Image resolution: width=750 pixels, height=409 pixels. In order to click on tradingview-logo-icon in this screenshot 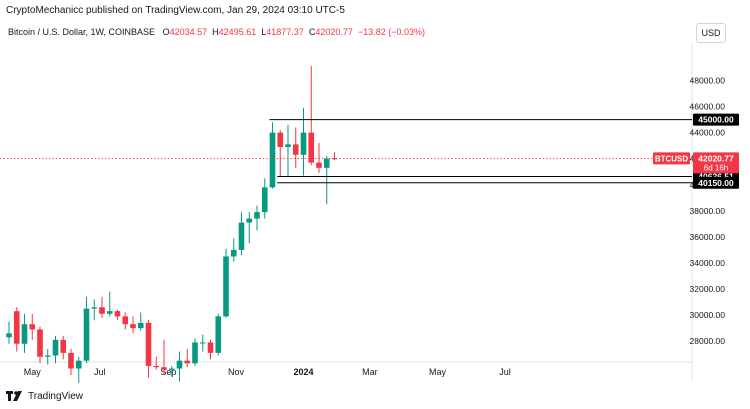, I will do `click(14, 396)`.